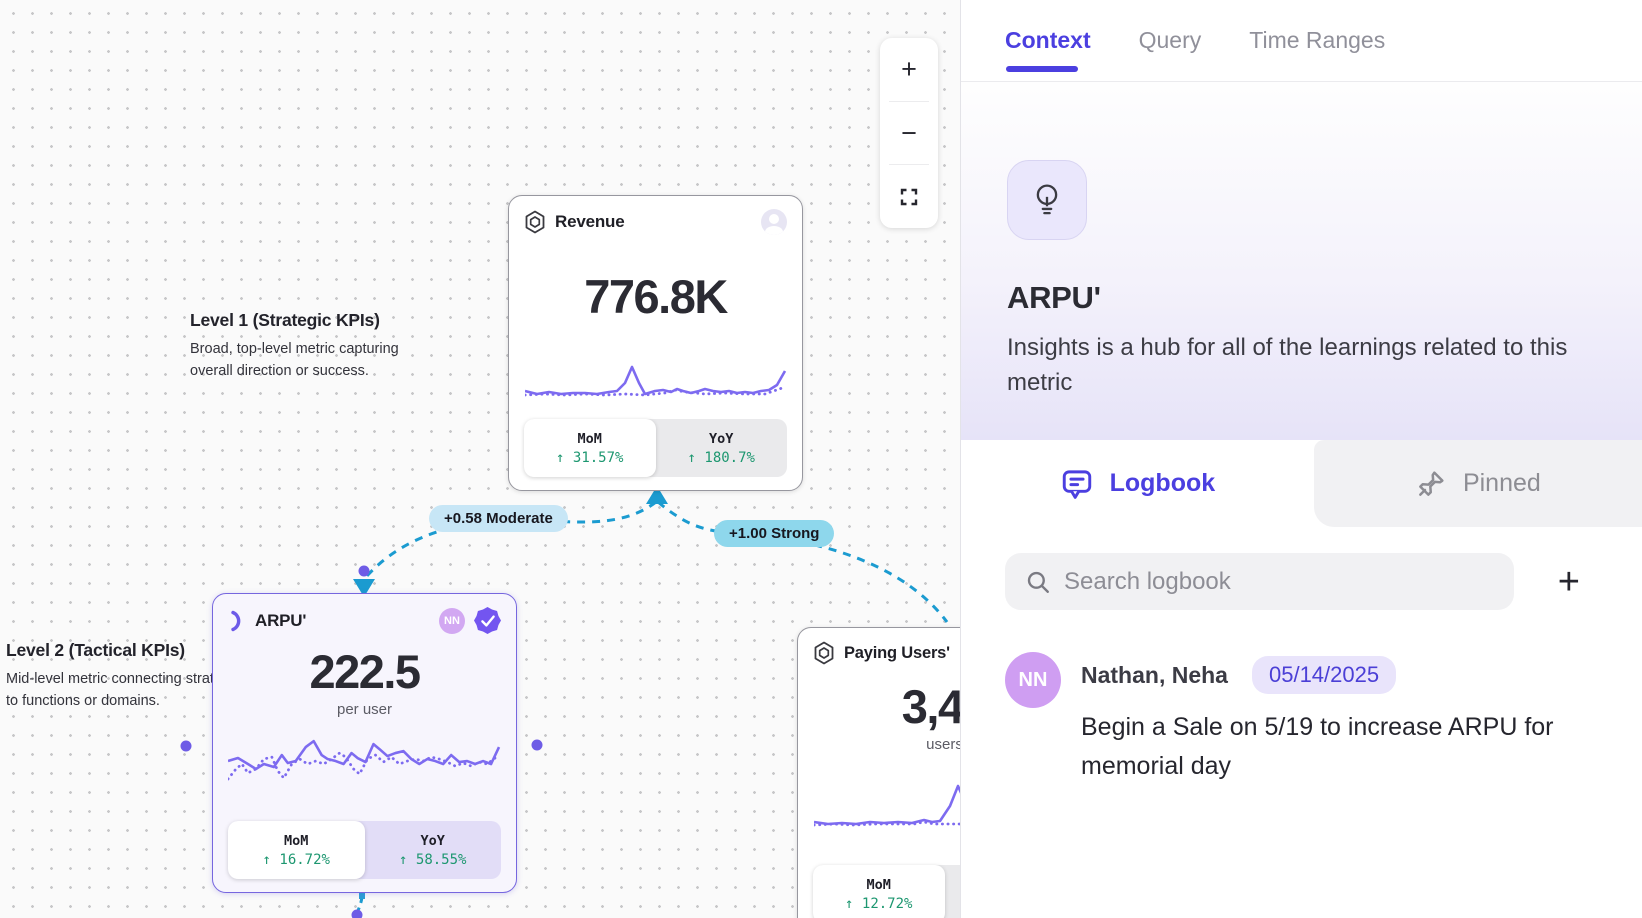 Image resolution: width=1642 pixels, height=918 pixels. Describe the element at coordinates (1154, 674) in the screenshot. I see `entry-author: Nathan, Neha` at that location.